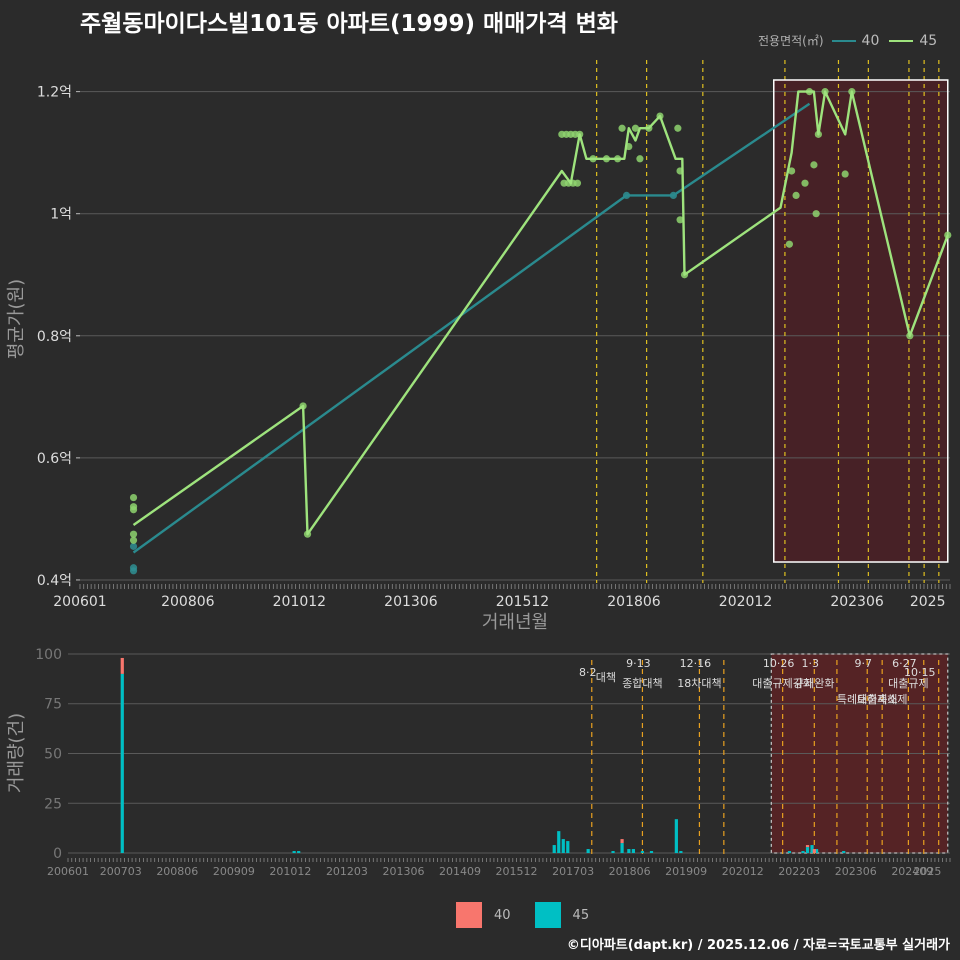  Describe the element at coordinates (630, 871) in the screenshot. I see `volume-x-tick-label: 201806` at that location.